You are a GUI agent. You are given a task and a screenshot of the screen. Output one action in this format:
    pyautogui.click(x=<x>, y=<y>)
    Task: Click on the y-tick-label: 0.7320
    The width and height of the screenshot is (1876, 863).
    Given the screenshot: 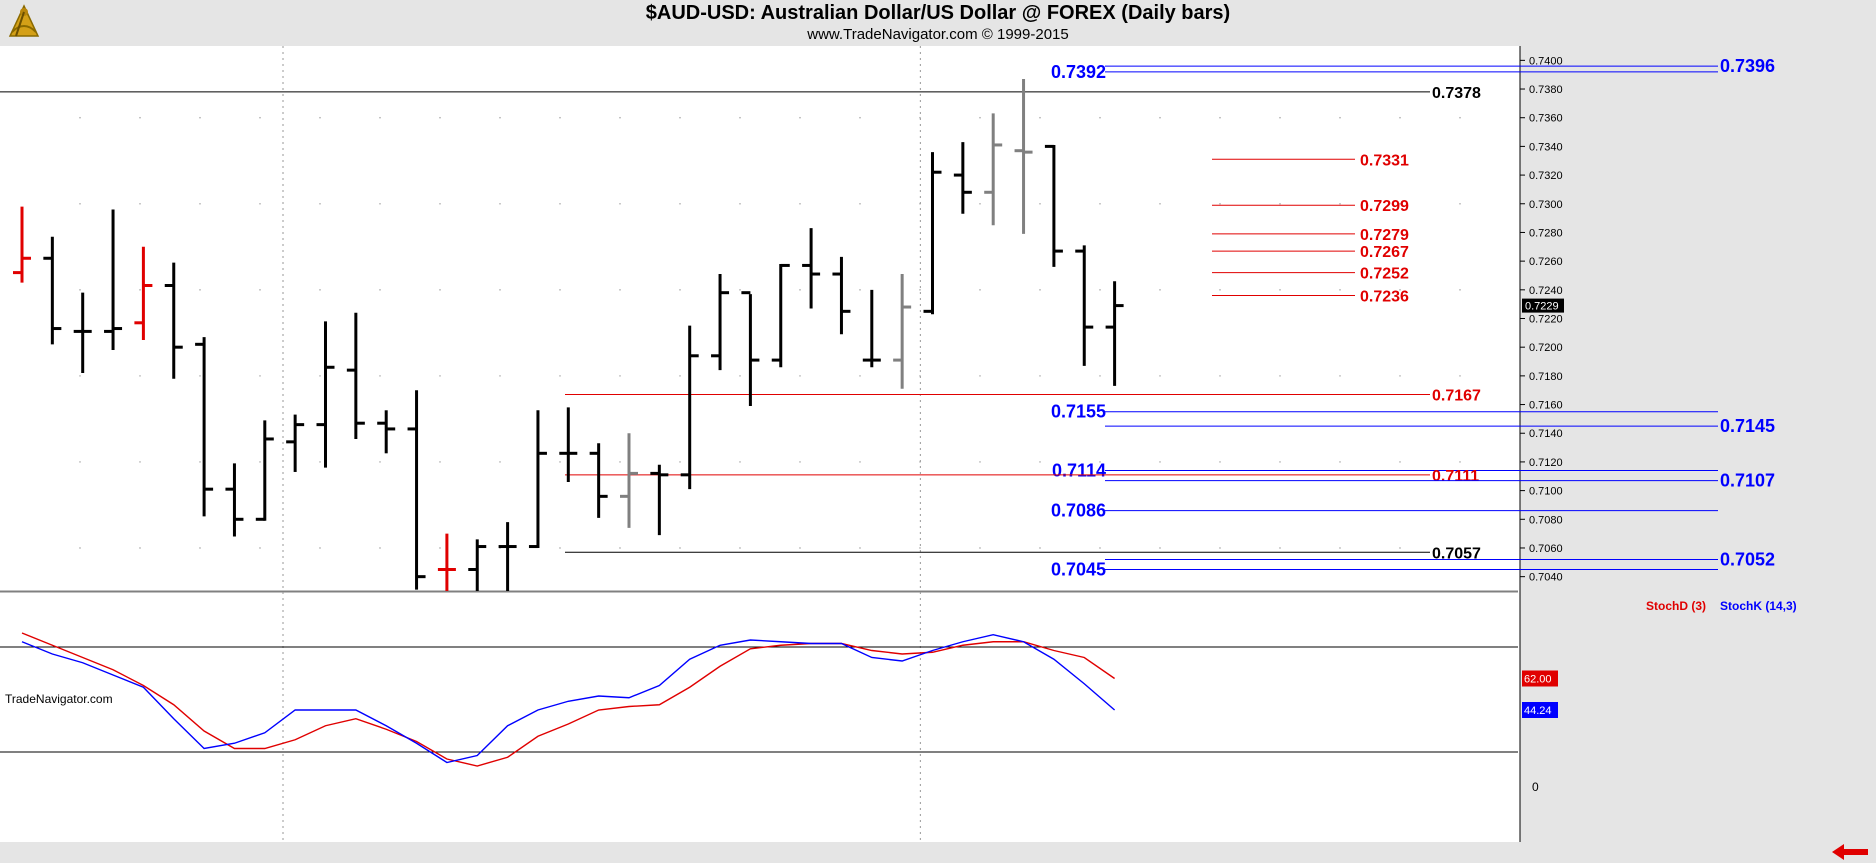 What is the action you would take?
    pyautogui.click(x=1546, y=176)
    